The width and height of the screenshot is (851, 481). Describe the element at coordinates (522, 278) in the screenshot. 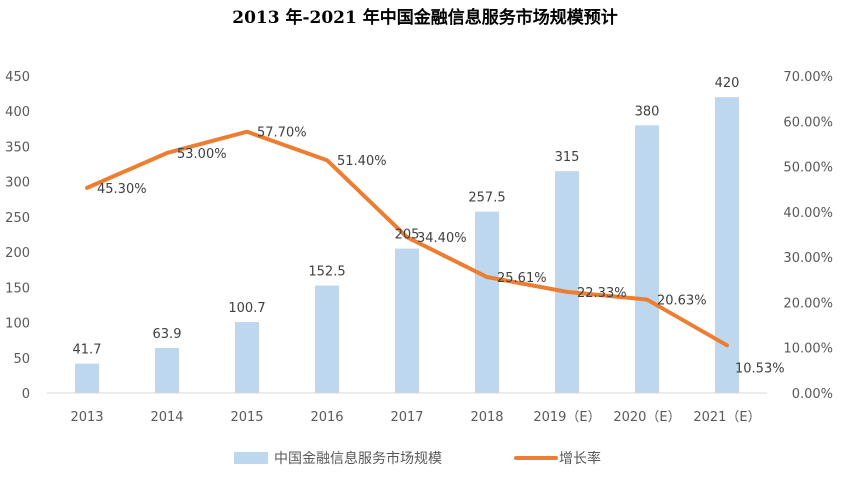

I see `line-label: 25.61%` at that location.